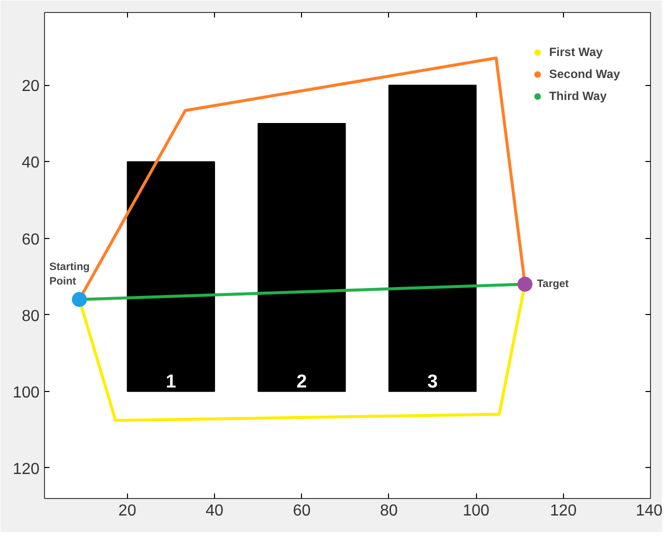  What do you see at coordinates (578, 96) in the screenshot?
I see `legend-label: Third Way` at bounding box center [578, 96].